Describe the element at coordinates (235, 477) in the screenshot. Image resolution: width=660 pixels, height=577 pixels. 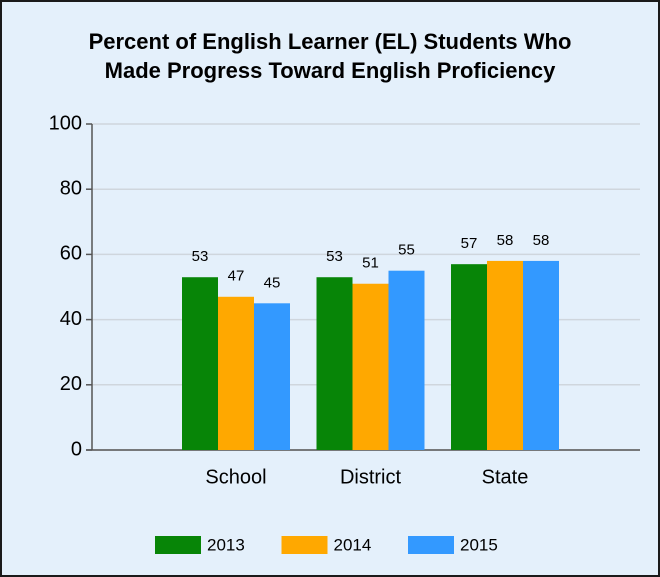
I see `x-tick-label: School` at that location.